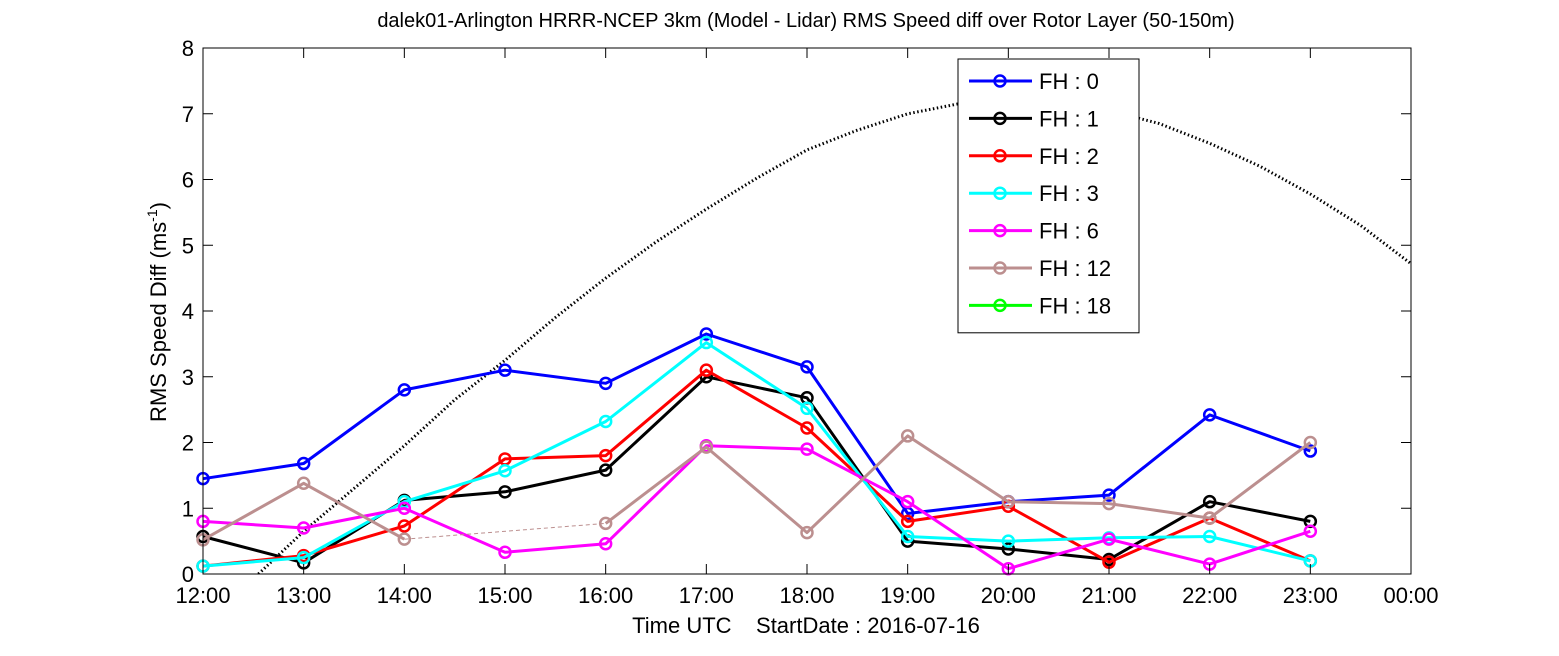 This screenshot has height=656, width=1559. What do you see at coordinates (1069, 156) in the screenshot?
I see `legend-label: FH : 2` at bounding box center [1069, 156].